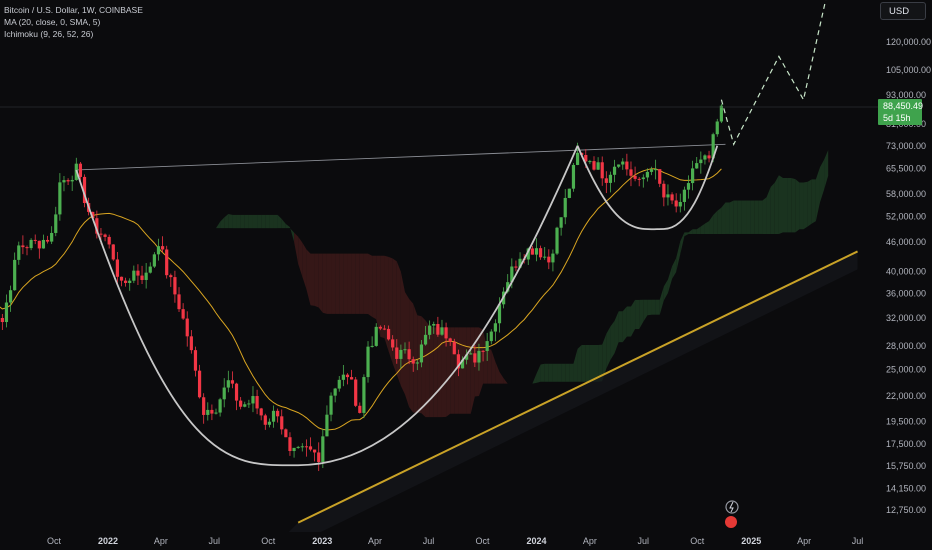  What do you see at coordinates (905, 275) in the screenshot?
I see `price-axis` at bounding box center [905, 275].